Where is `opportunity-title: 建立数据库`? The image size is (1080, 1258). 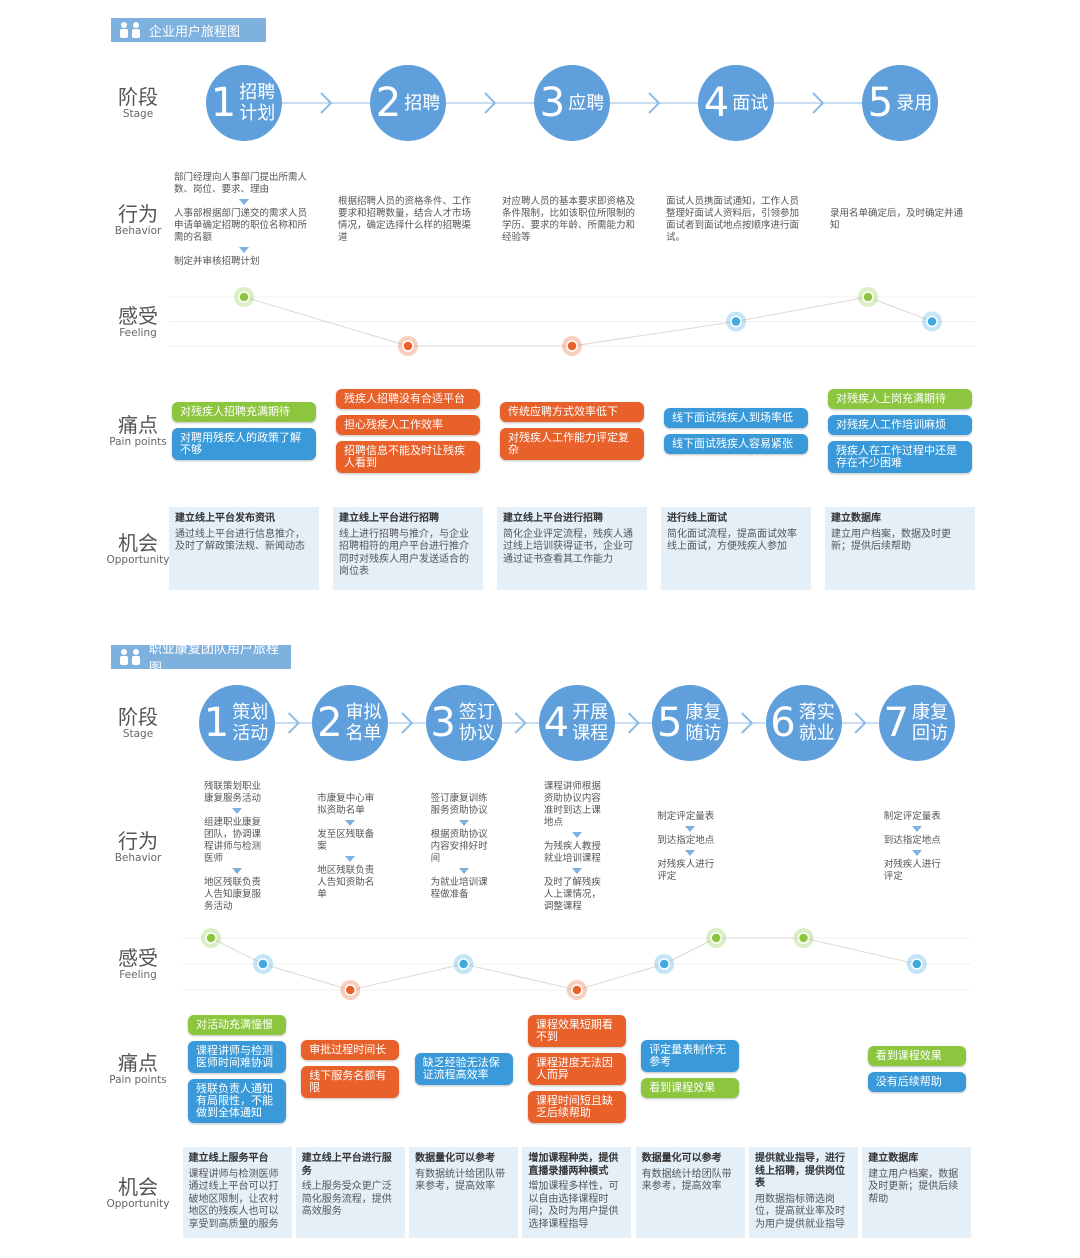
opportunity-title: 建立数据库 is located at coordinates (893, 1158).